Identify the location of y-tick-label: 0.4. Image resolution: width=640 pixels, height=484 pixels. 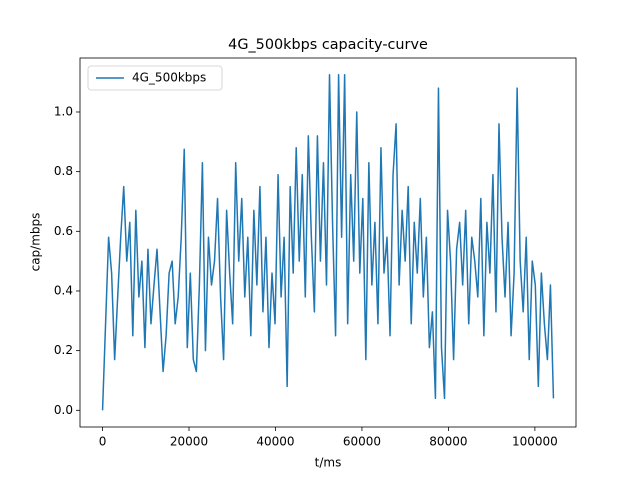
(63, 290).